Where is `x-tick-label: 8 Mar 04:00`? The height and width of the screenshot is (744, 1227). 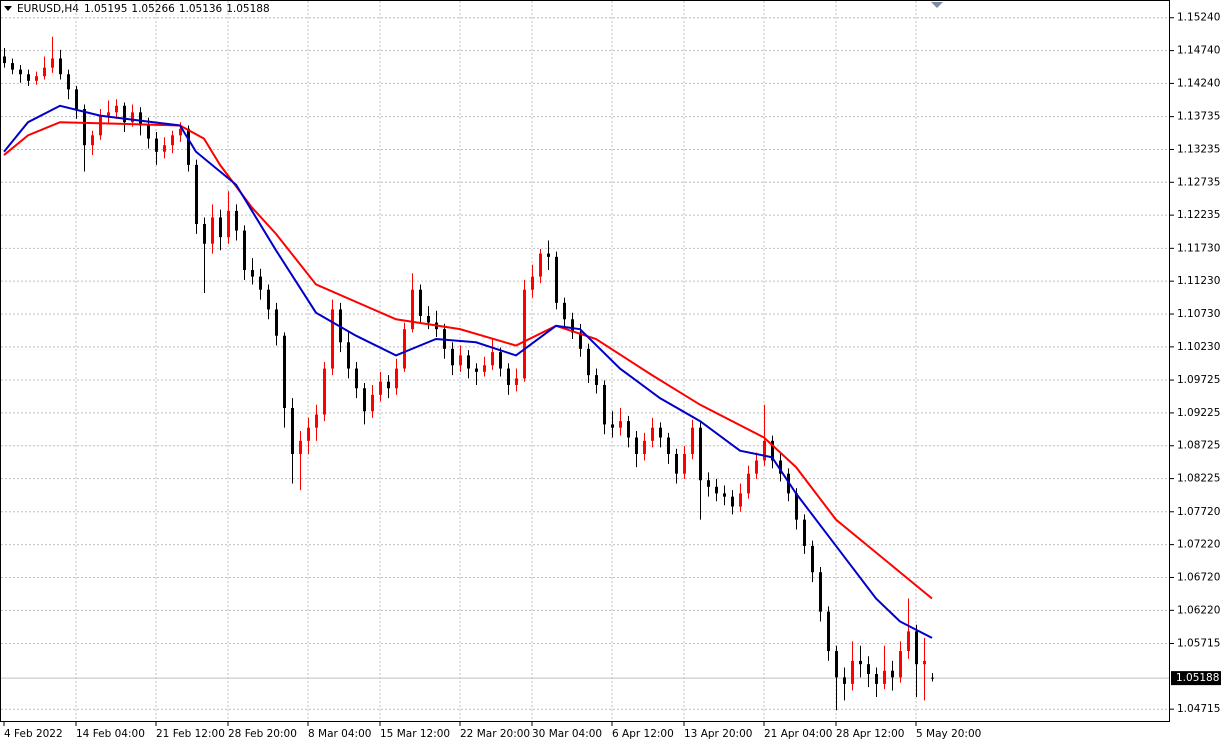
x-tick-label: 8 Mar 04:00 is located at coordinates (339, 734).